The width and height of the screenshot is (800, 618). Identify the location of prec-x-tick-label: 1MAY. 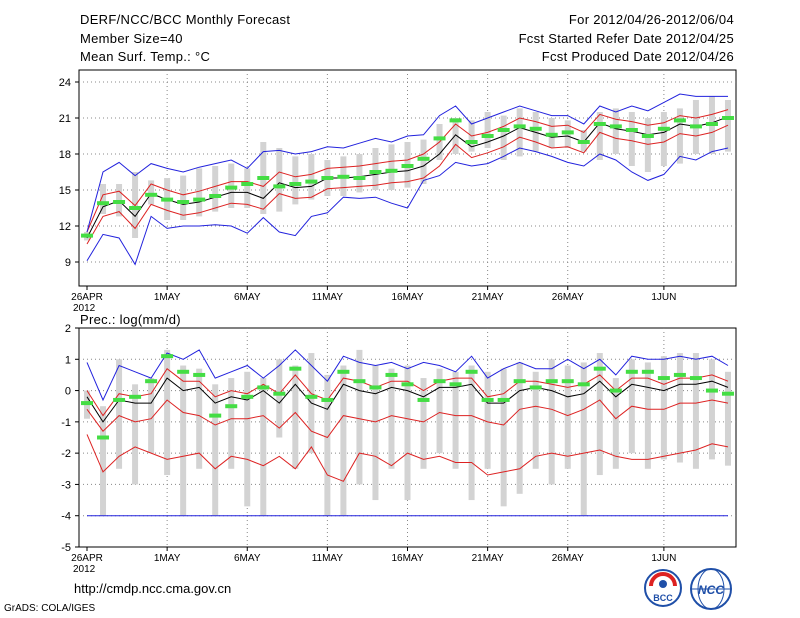
(167, 558).